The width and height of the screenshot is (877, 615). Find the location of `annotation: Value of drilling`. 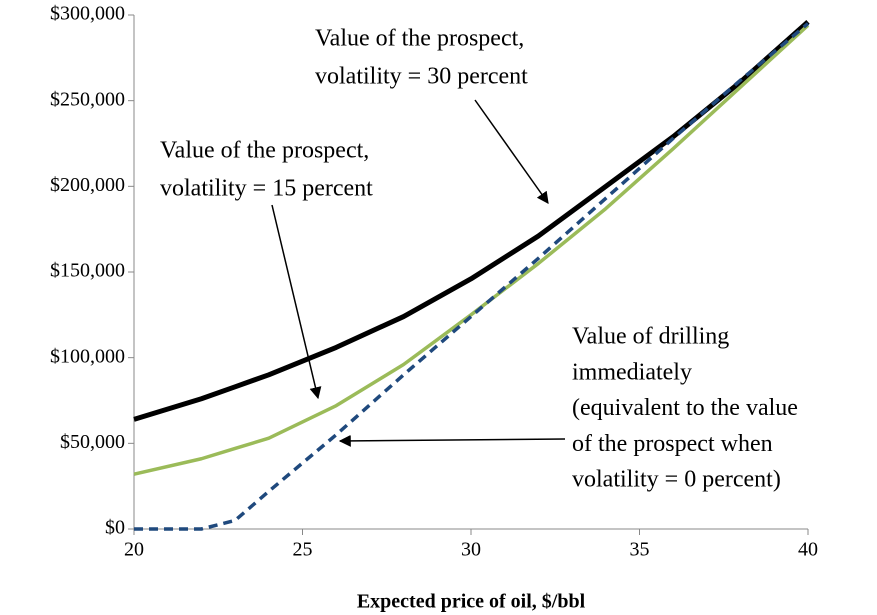

annotation: Value of drilling is located at coordinates (650, 337).